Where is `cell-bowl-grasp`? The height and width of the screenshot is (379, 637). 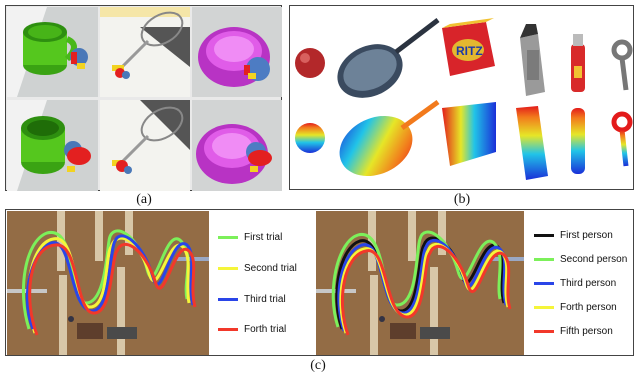
cell-bowl-grasp is located at coordinates (237, 145).